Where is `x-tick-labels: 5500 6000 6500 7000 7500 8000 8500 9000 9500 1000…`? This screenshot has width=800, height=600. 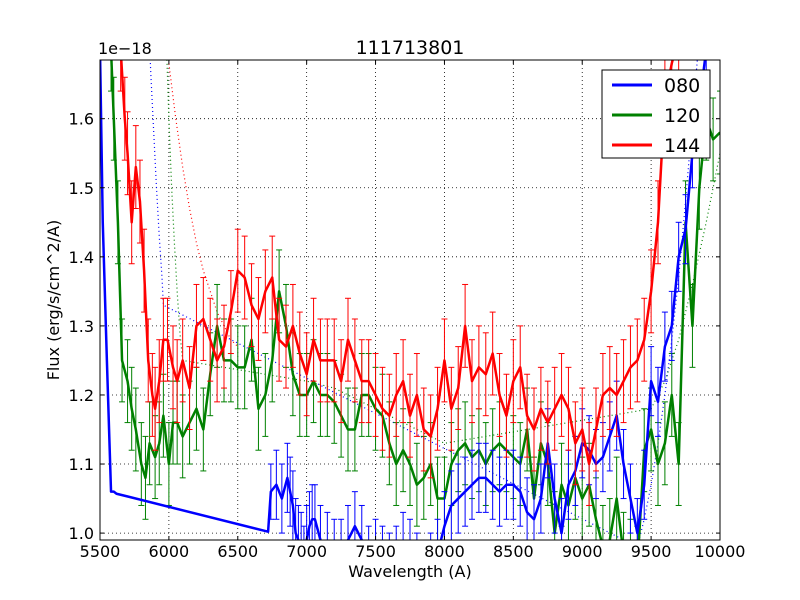
x-tick-labels: 5500 6000 6500 7000 7500 8000 8500 9000 9500 1000… is located at coordinates (413, 551).